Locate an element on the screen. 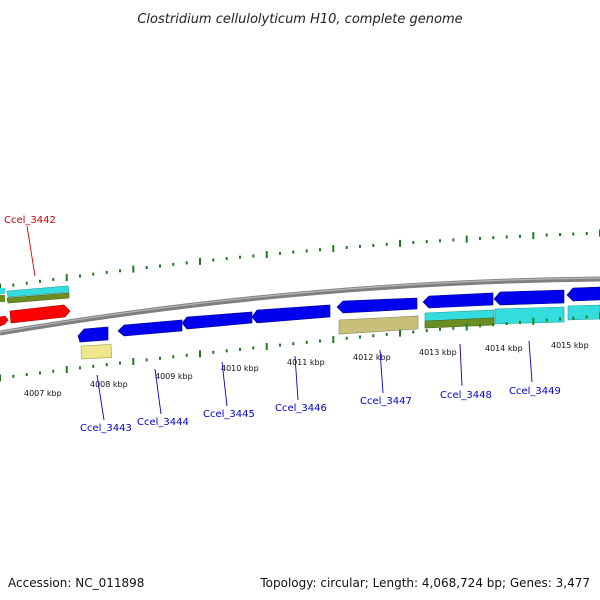  reverse-features is located at coordinates (338, 323).